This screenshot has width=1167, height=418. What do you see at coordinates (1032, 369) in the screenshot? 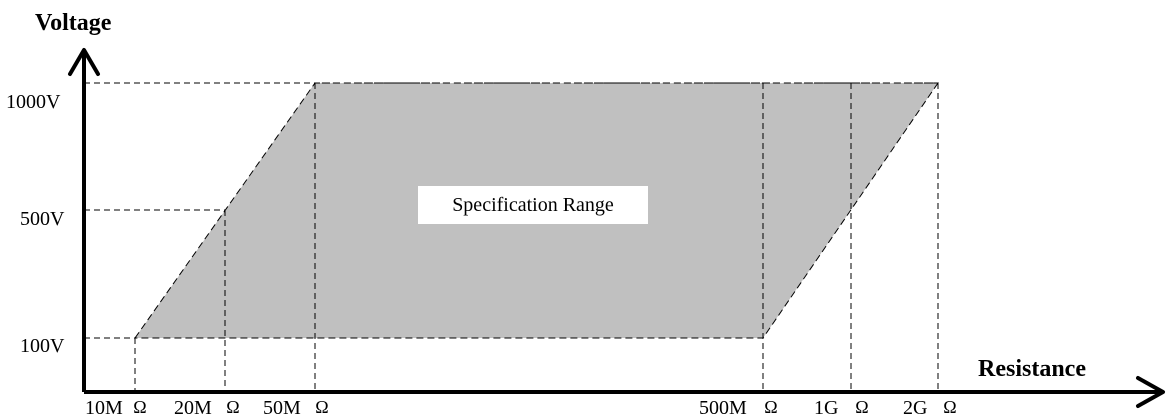
I see `x-axis-title: Resistance` at bounding box center [1032, 369].